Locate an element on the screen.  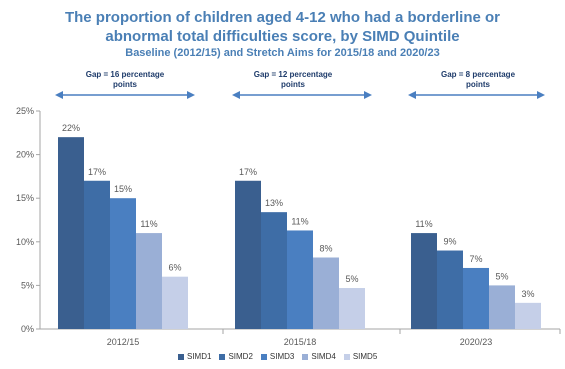
y-tick-label: 20% is located at coordinates (25, 155).